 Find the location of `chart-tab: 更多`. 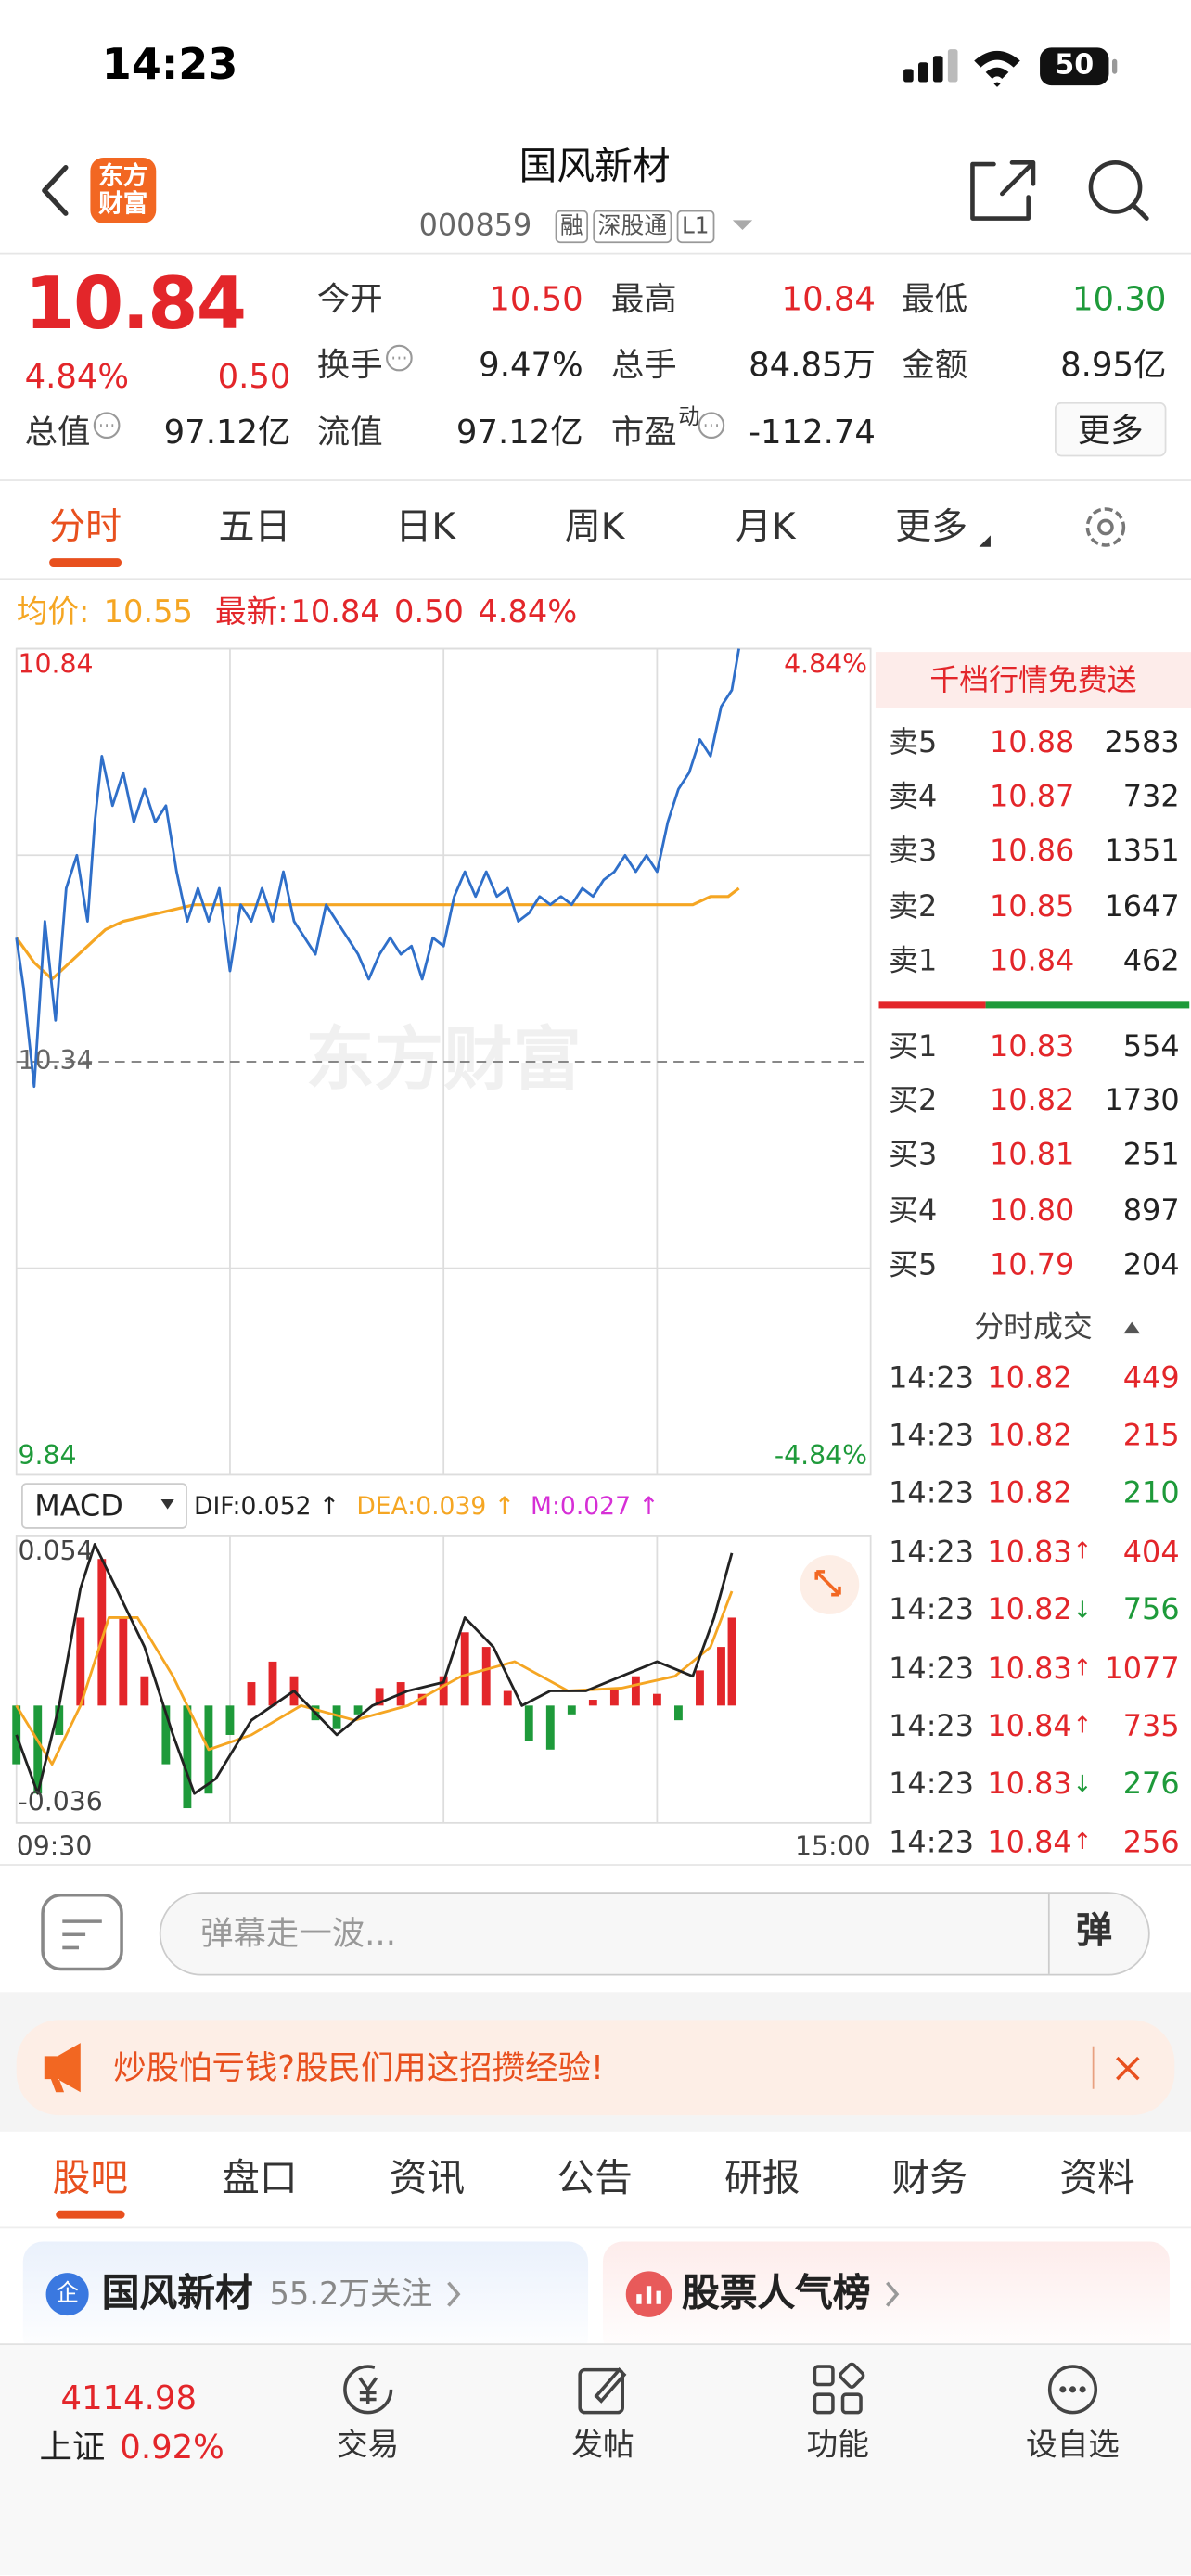

chart-tab: 更多 is located at coordinates (931, 528).